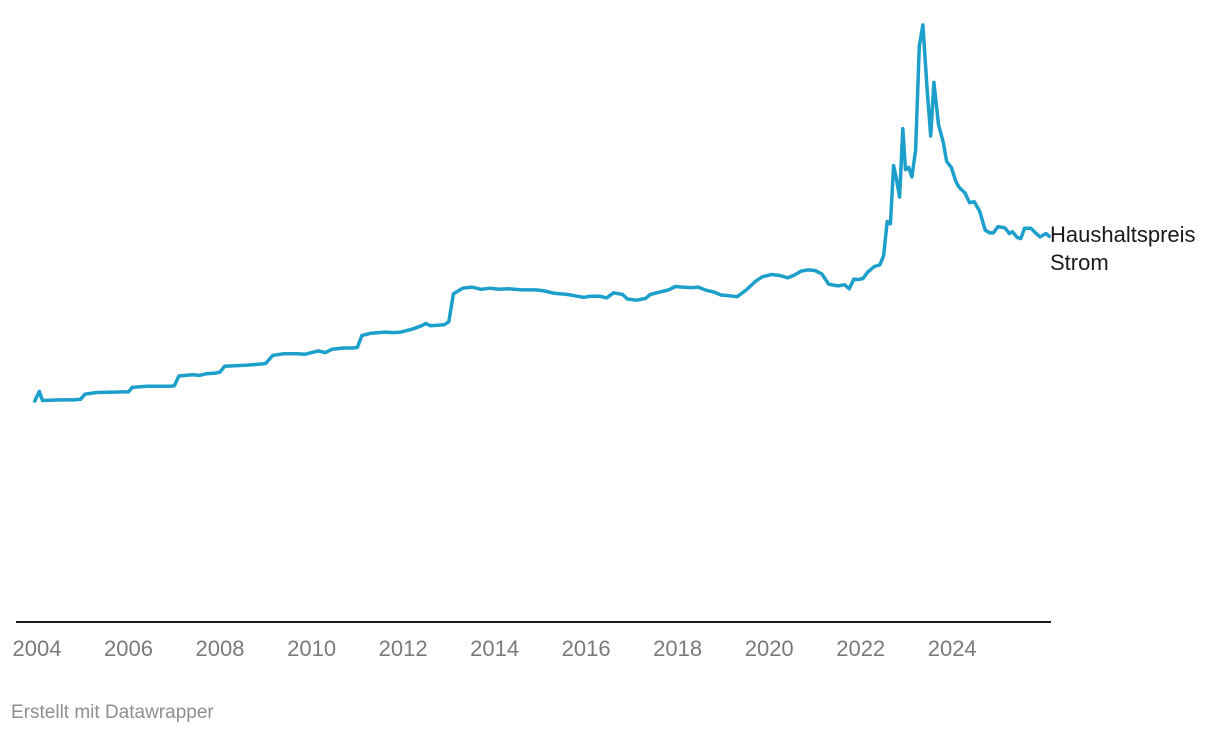 This screenshot has height=738, width=1220. Describe the element at coordinates (677, 648) in the screenshot. I see `x-tick-label: 2018` at that location.